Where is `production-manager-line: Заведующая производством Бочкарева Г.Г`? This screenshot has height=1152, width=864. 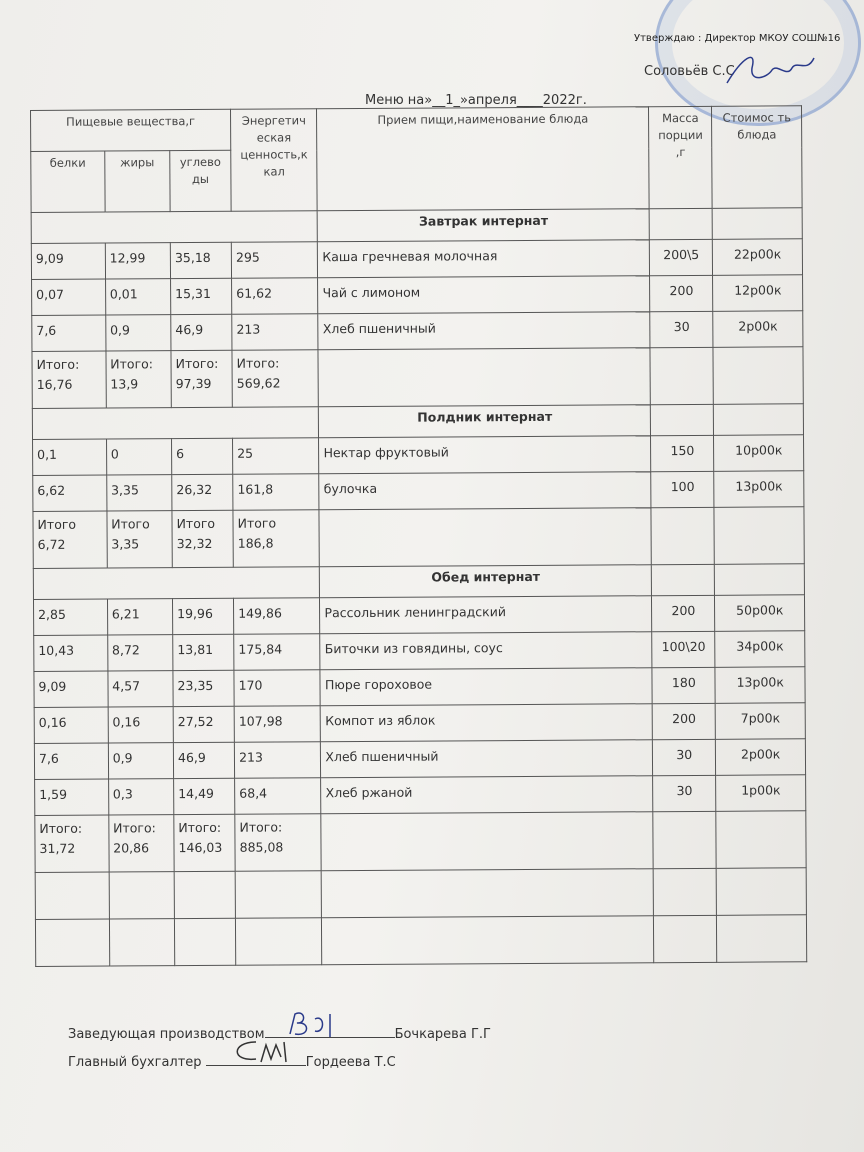
production-manager-line: Заведующая производством Бочкарева Г.Г is located at coordinates (279, 1027).